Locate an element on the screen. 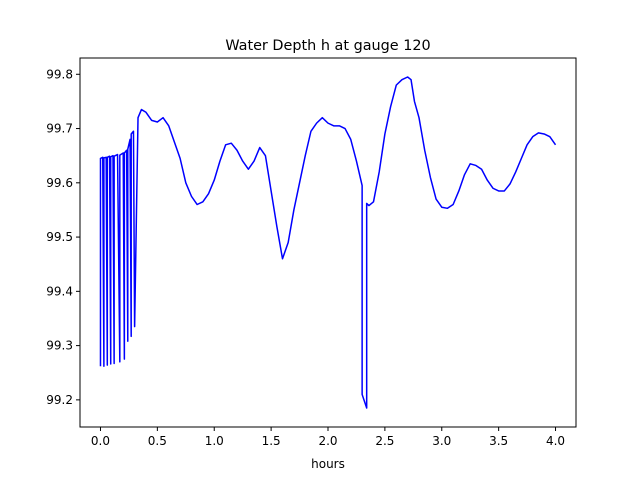 The height and width of the screenshot is (480, 640). x-axis-label: hours is located at coordinates (328, 464).